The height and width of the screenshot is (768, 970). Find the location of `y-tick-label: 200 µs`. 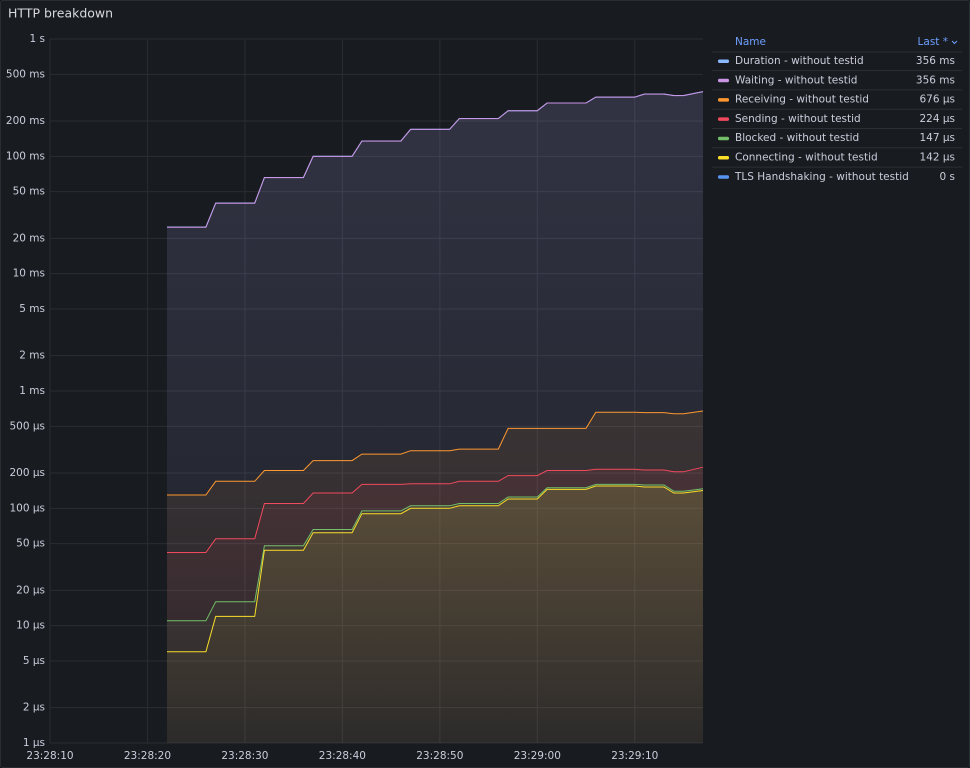

y-tick-label: 200 µs is located at coordinates (27, 473).